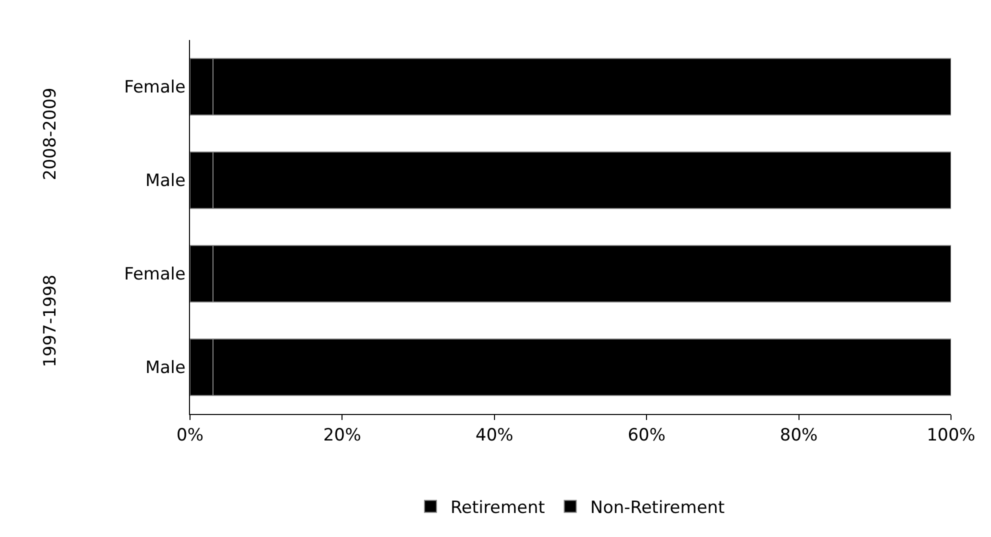  What do you see at coordinates (951, 435) in the screenshot?
I see `x-tick-label: 100%` at bounding box center [951, 435].